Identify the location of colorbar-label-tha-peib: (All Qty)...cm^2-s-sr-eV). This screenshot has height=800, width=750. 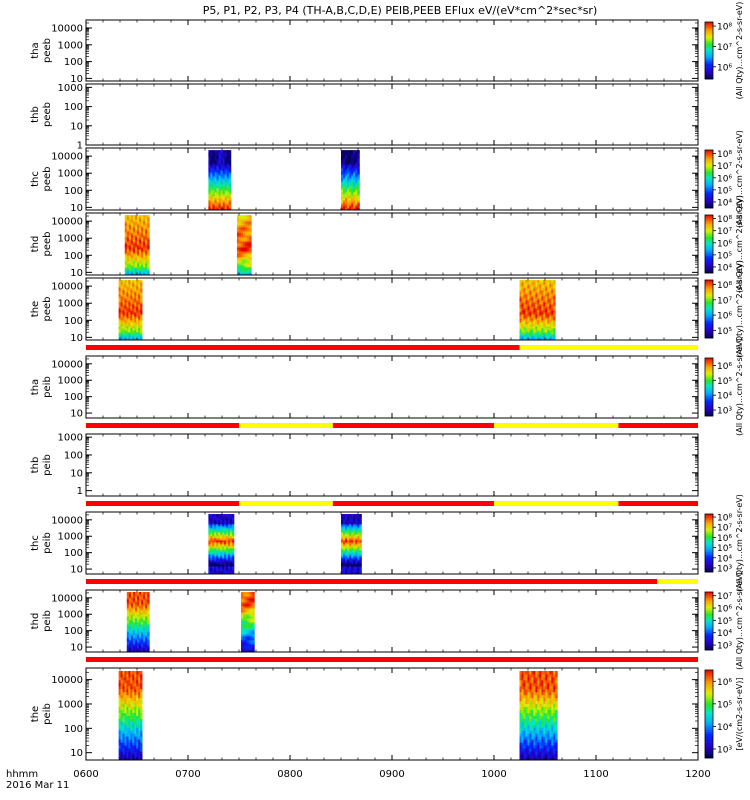
(739, 387).